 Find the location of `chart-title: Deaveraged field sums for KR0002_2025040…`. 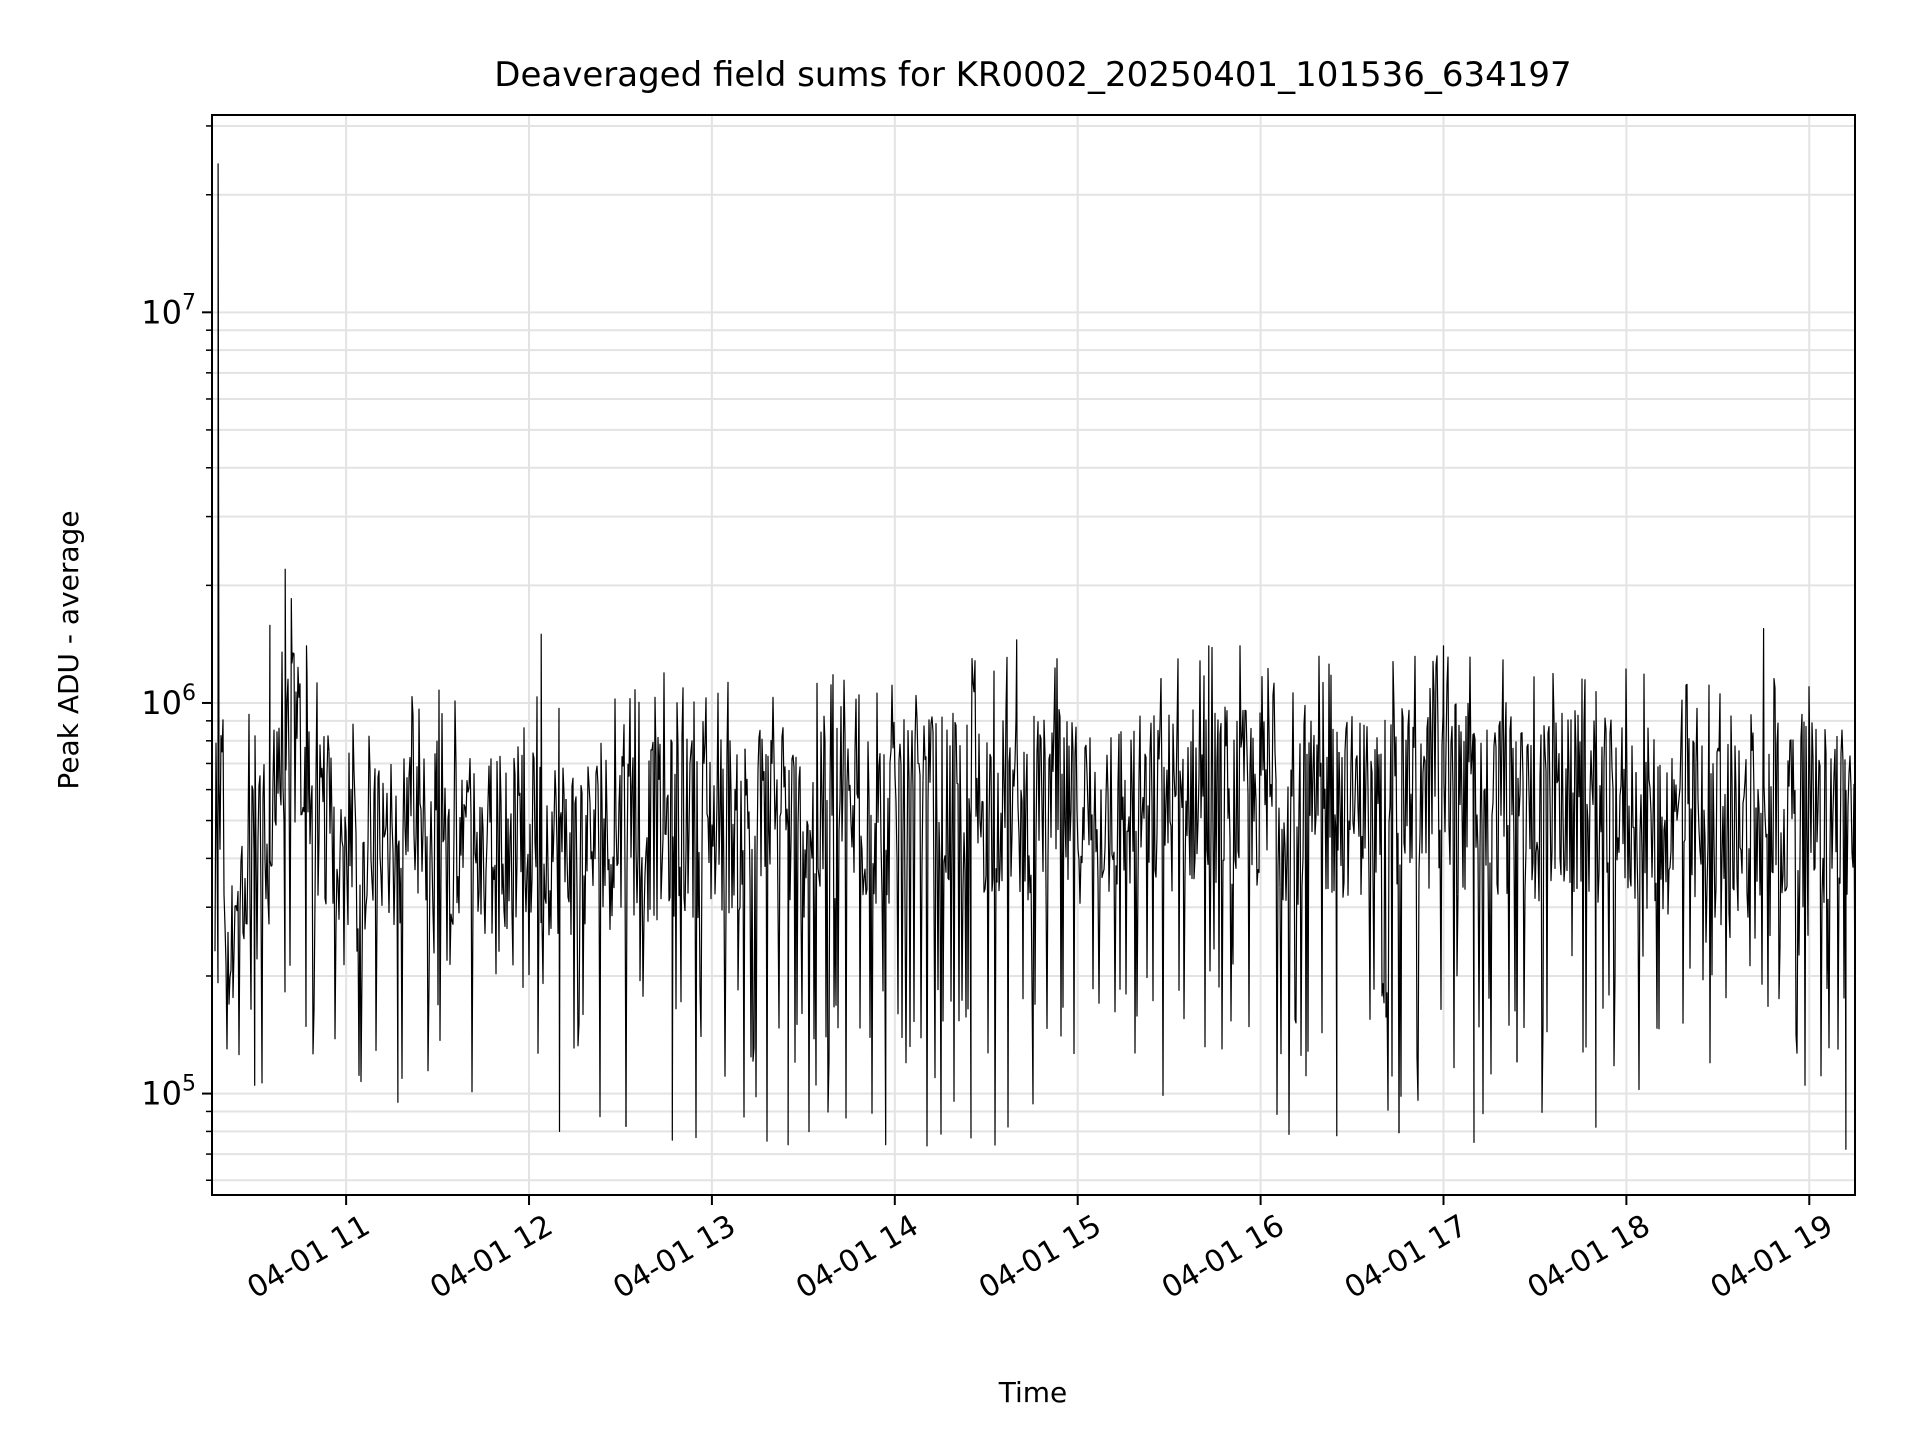

chart-title: Deaveraged field sums for KR0002_2025040… is located at coordinates (1032, 75).